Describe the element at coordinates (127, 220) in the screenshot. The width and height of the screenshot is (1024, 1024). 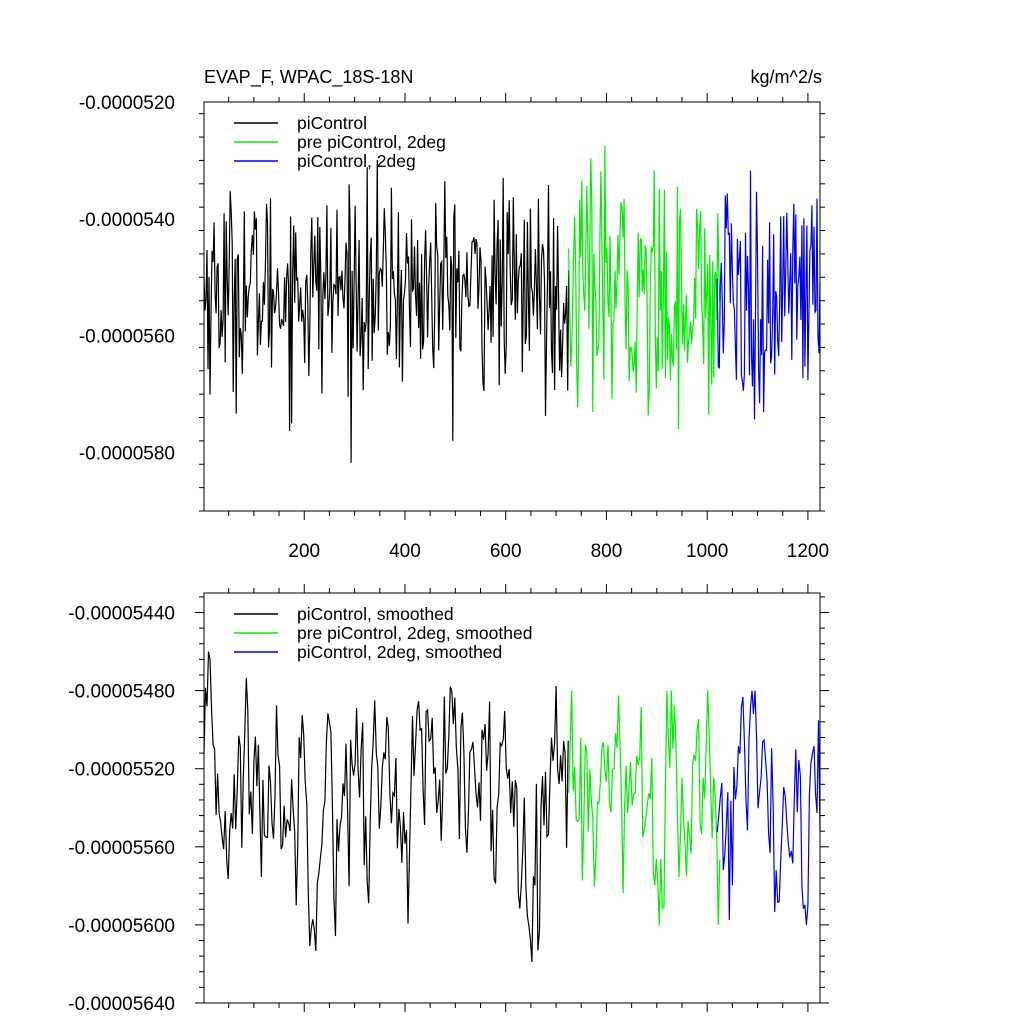
I see `y-tick-label: -0.0000540` at that location.